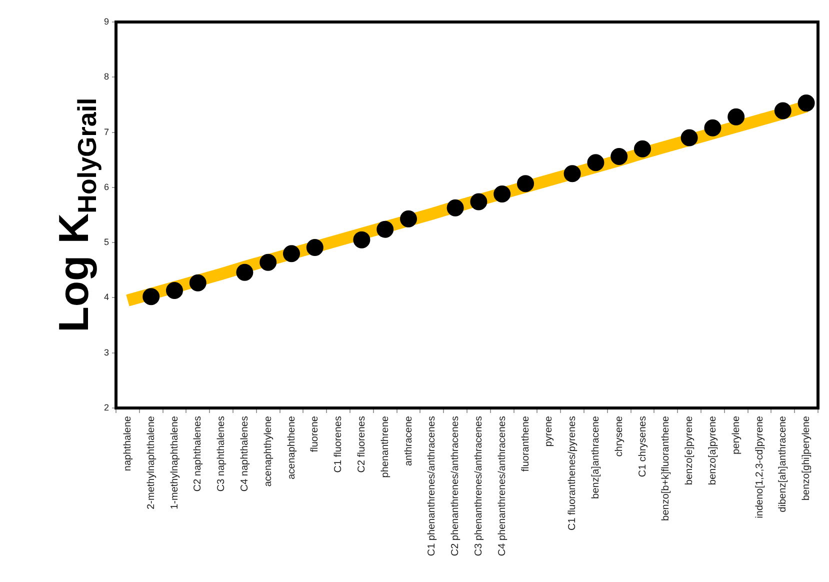 The width and height of the screenshot is (829, 582). I want to click on x-tick-label: benzo[a]pyrene, so click(712, 450).